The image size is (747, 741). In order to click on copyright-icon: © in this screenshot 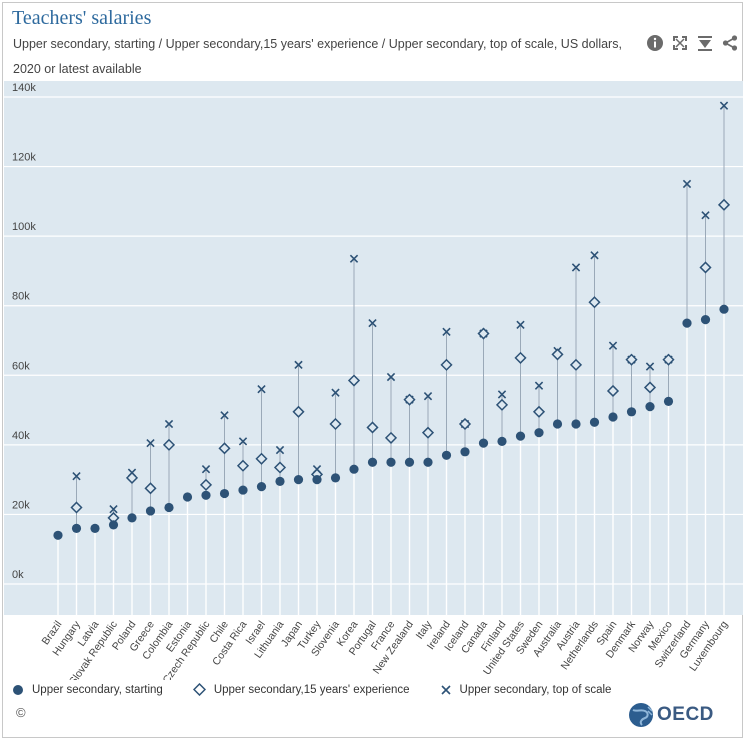, I will do `click(21, 712)`.